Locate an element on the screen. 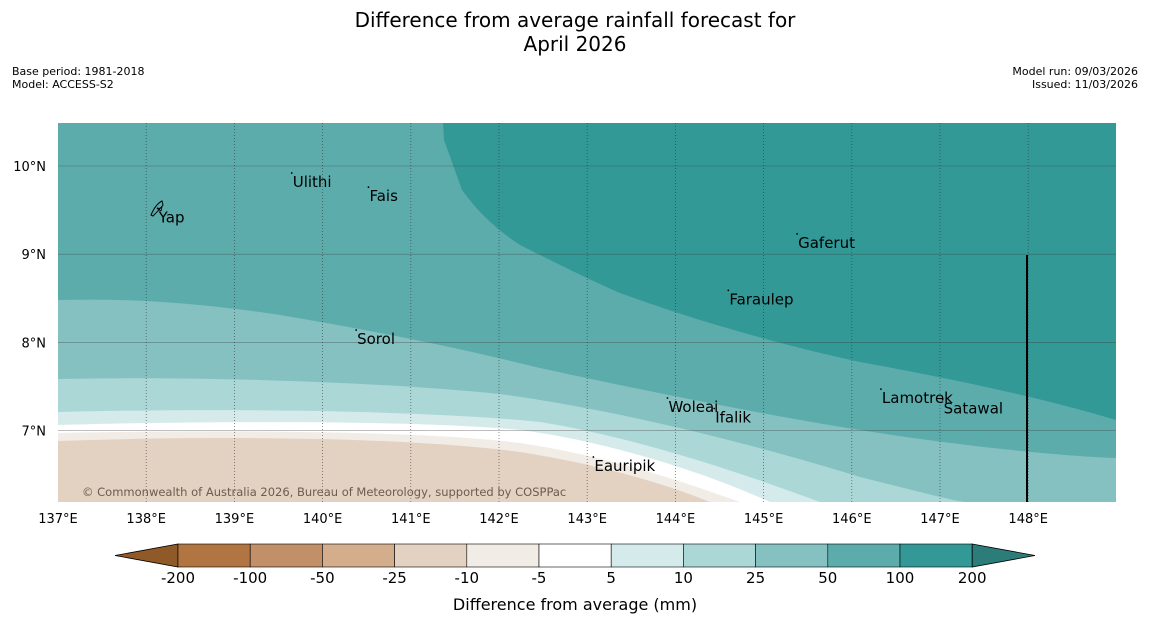  place-label: Sorol is located at coordinates (376, 339).